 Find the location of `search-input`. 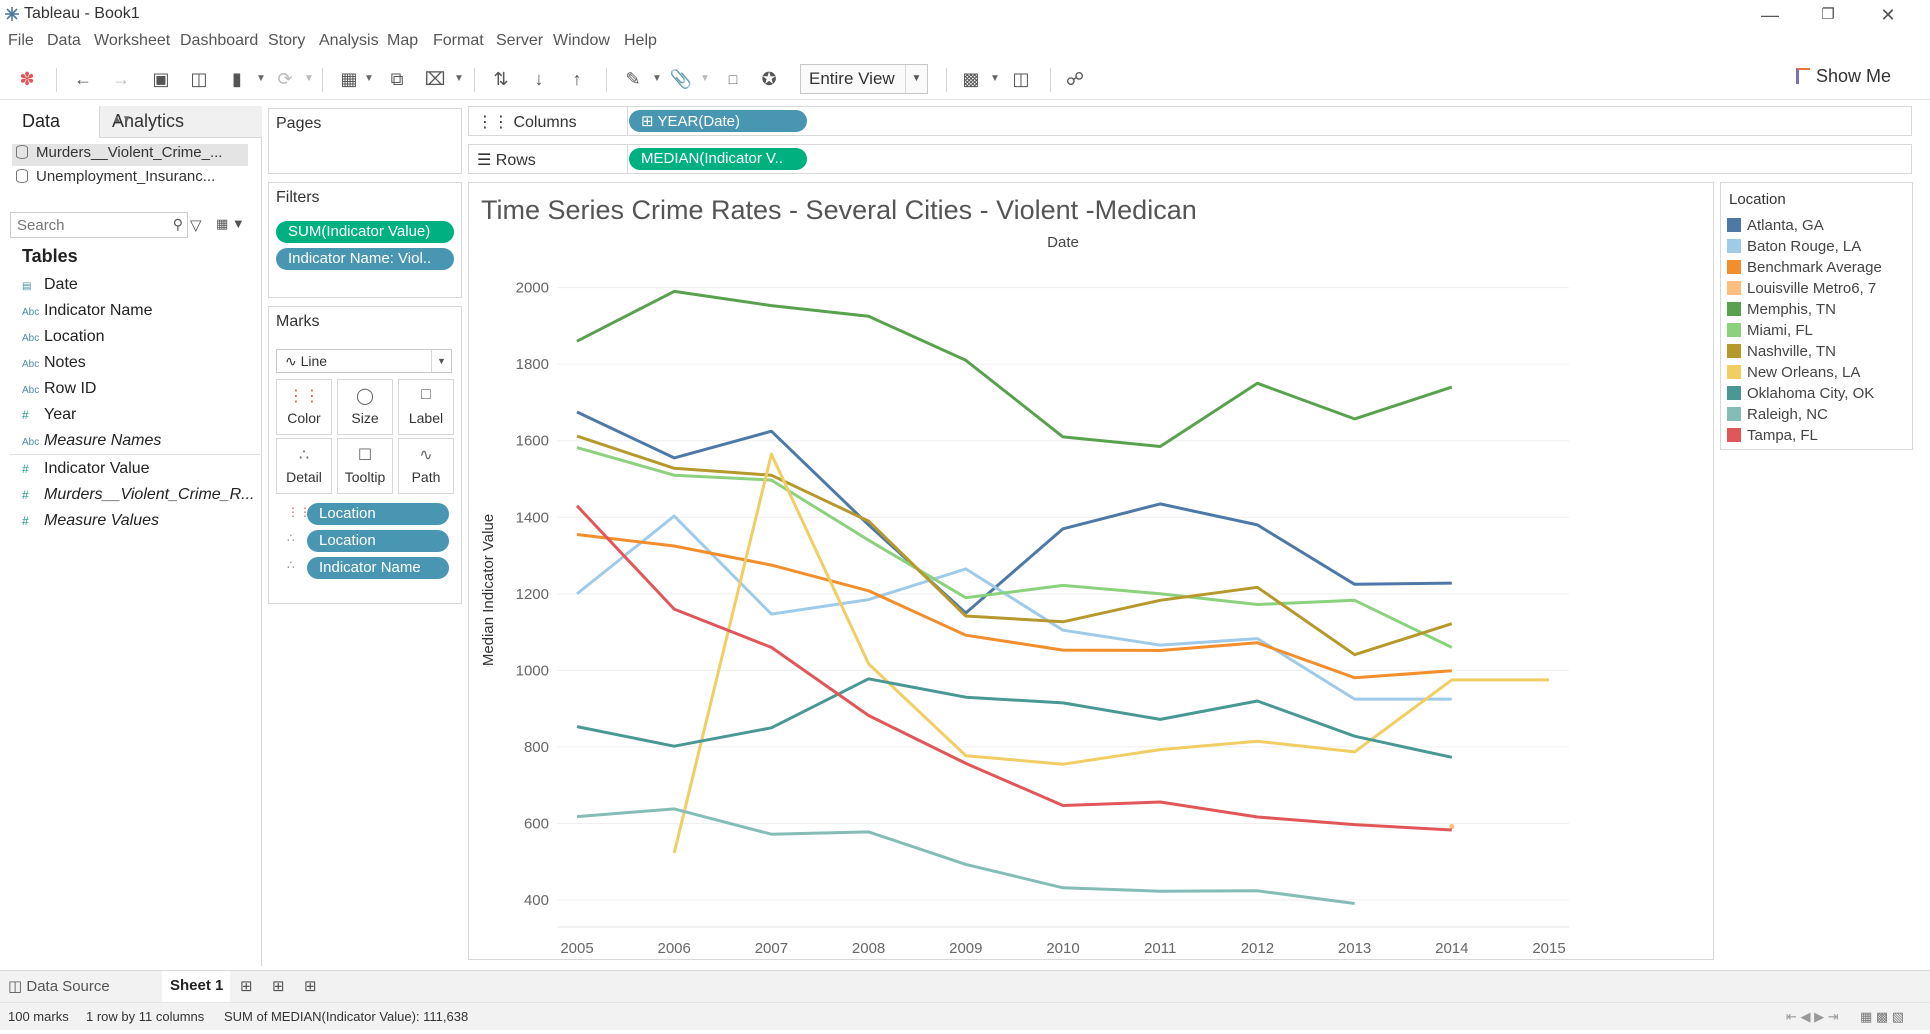

search-input is located at coordinates (86, 225).